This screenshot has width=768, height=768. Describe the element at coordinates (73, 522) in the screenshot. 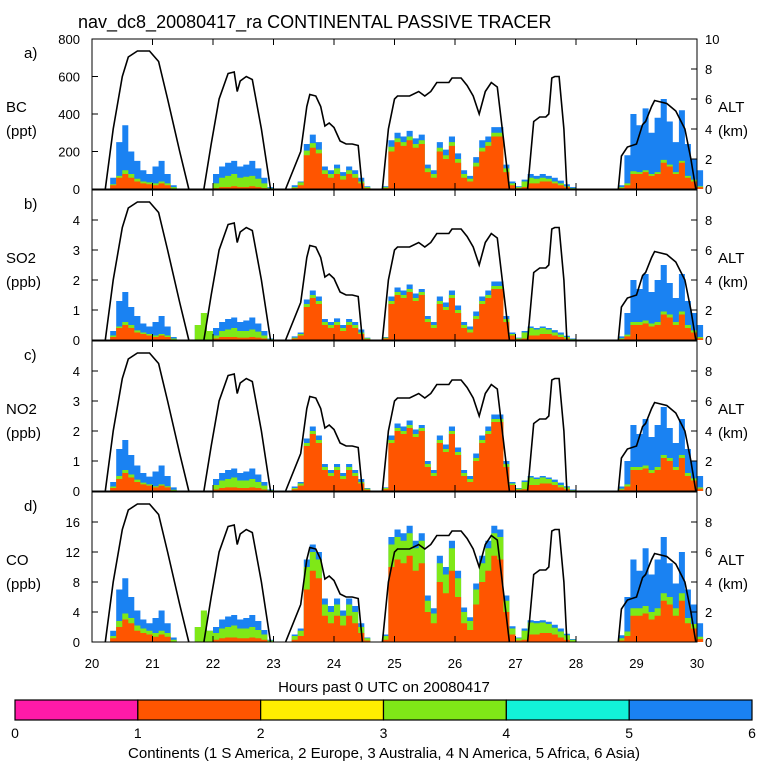

I see `y-tick-label-d: 16` at that location.